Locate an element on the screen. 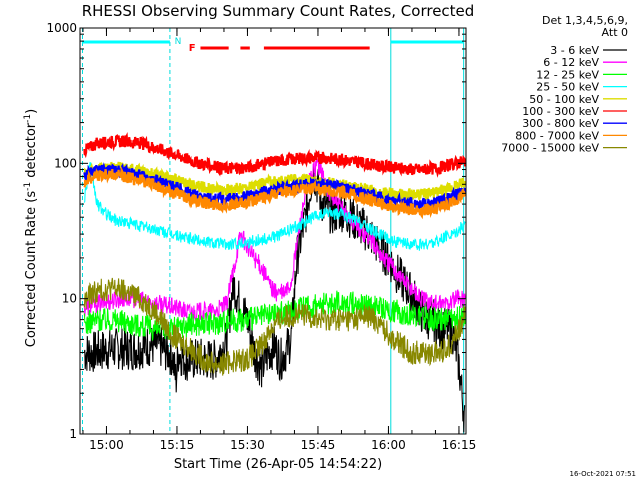 The image size is (640, 480). timestamp: 16-Oct-2021 07:51 is located at coordinates (603, 474).